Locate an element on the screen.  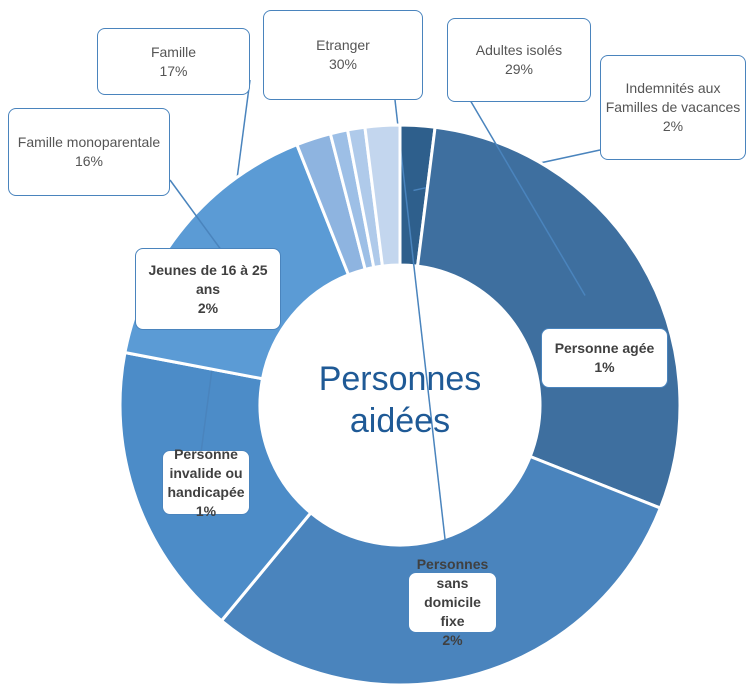
donut-slice is located at coordinates (382, 195).